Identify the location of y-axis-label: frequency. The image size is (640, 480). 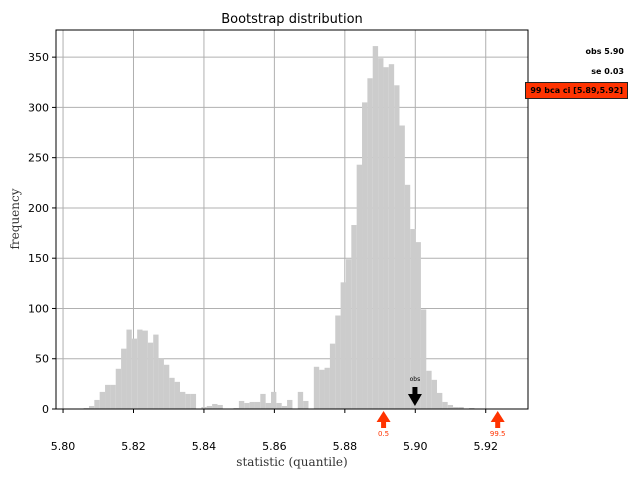
(15, 218).